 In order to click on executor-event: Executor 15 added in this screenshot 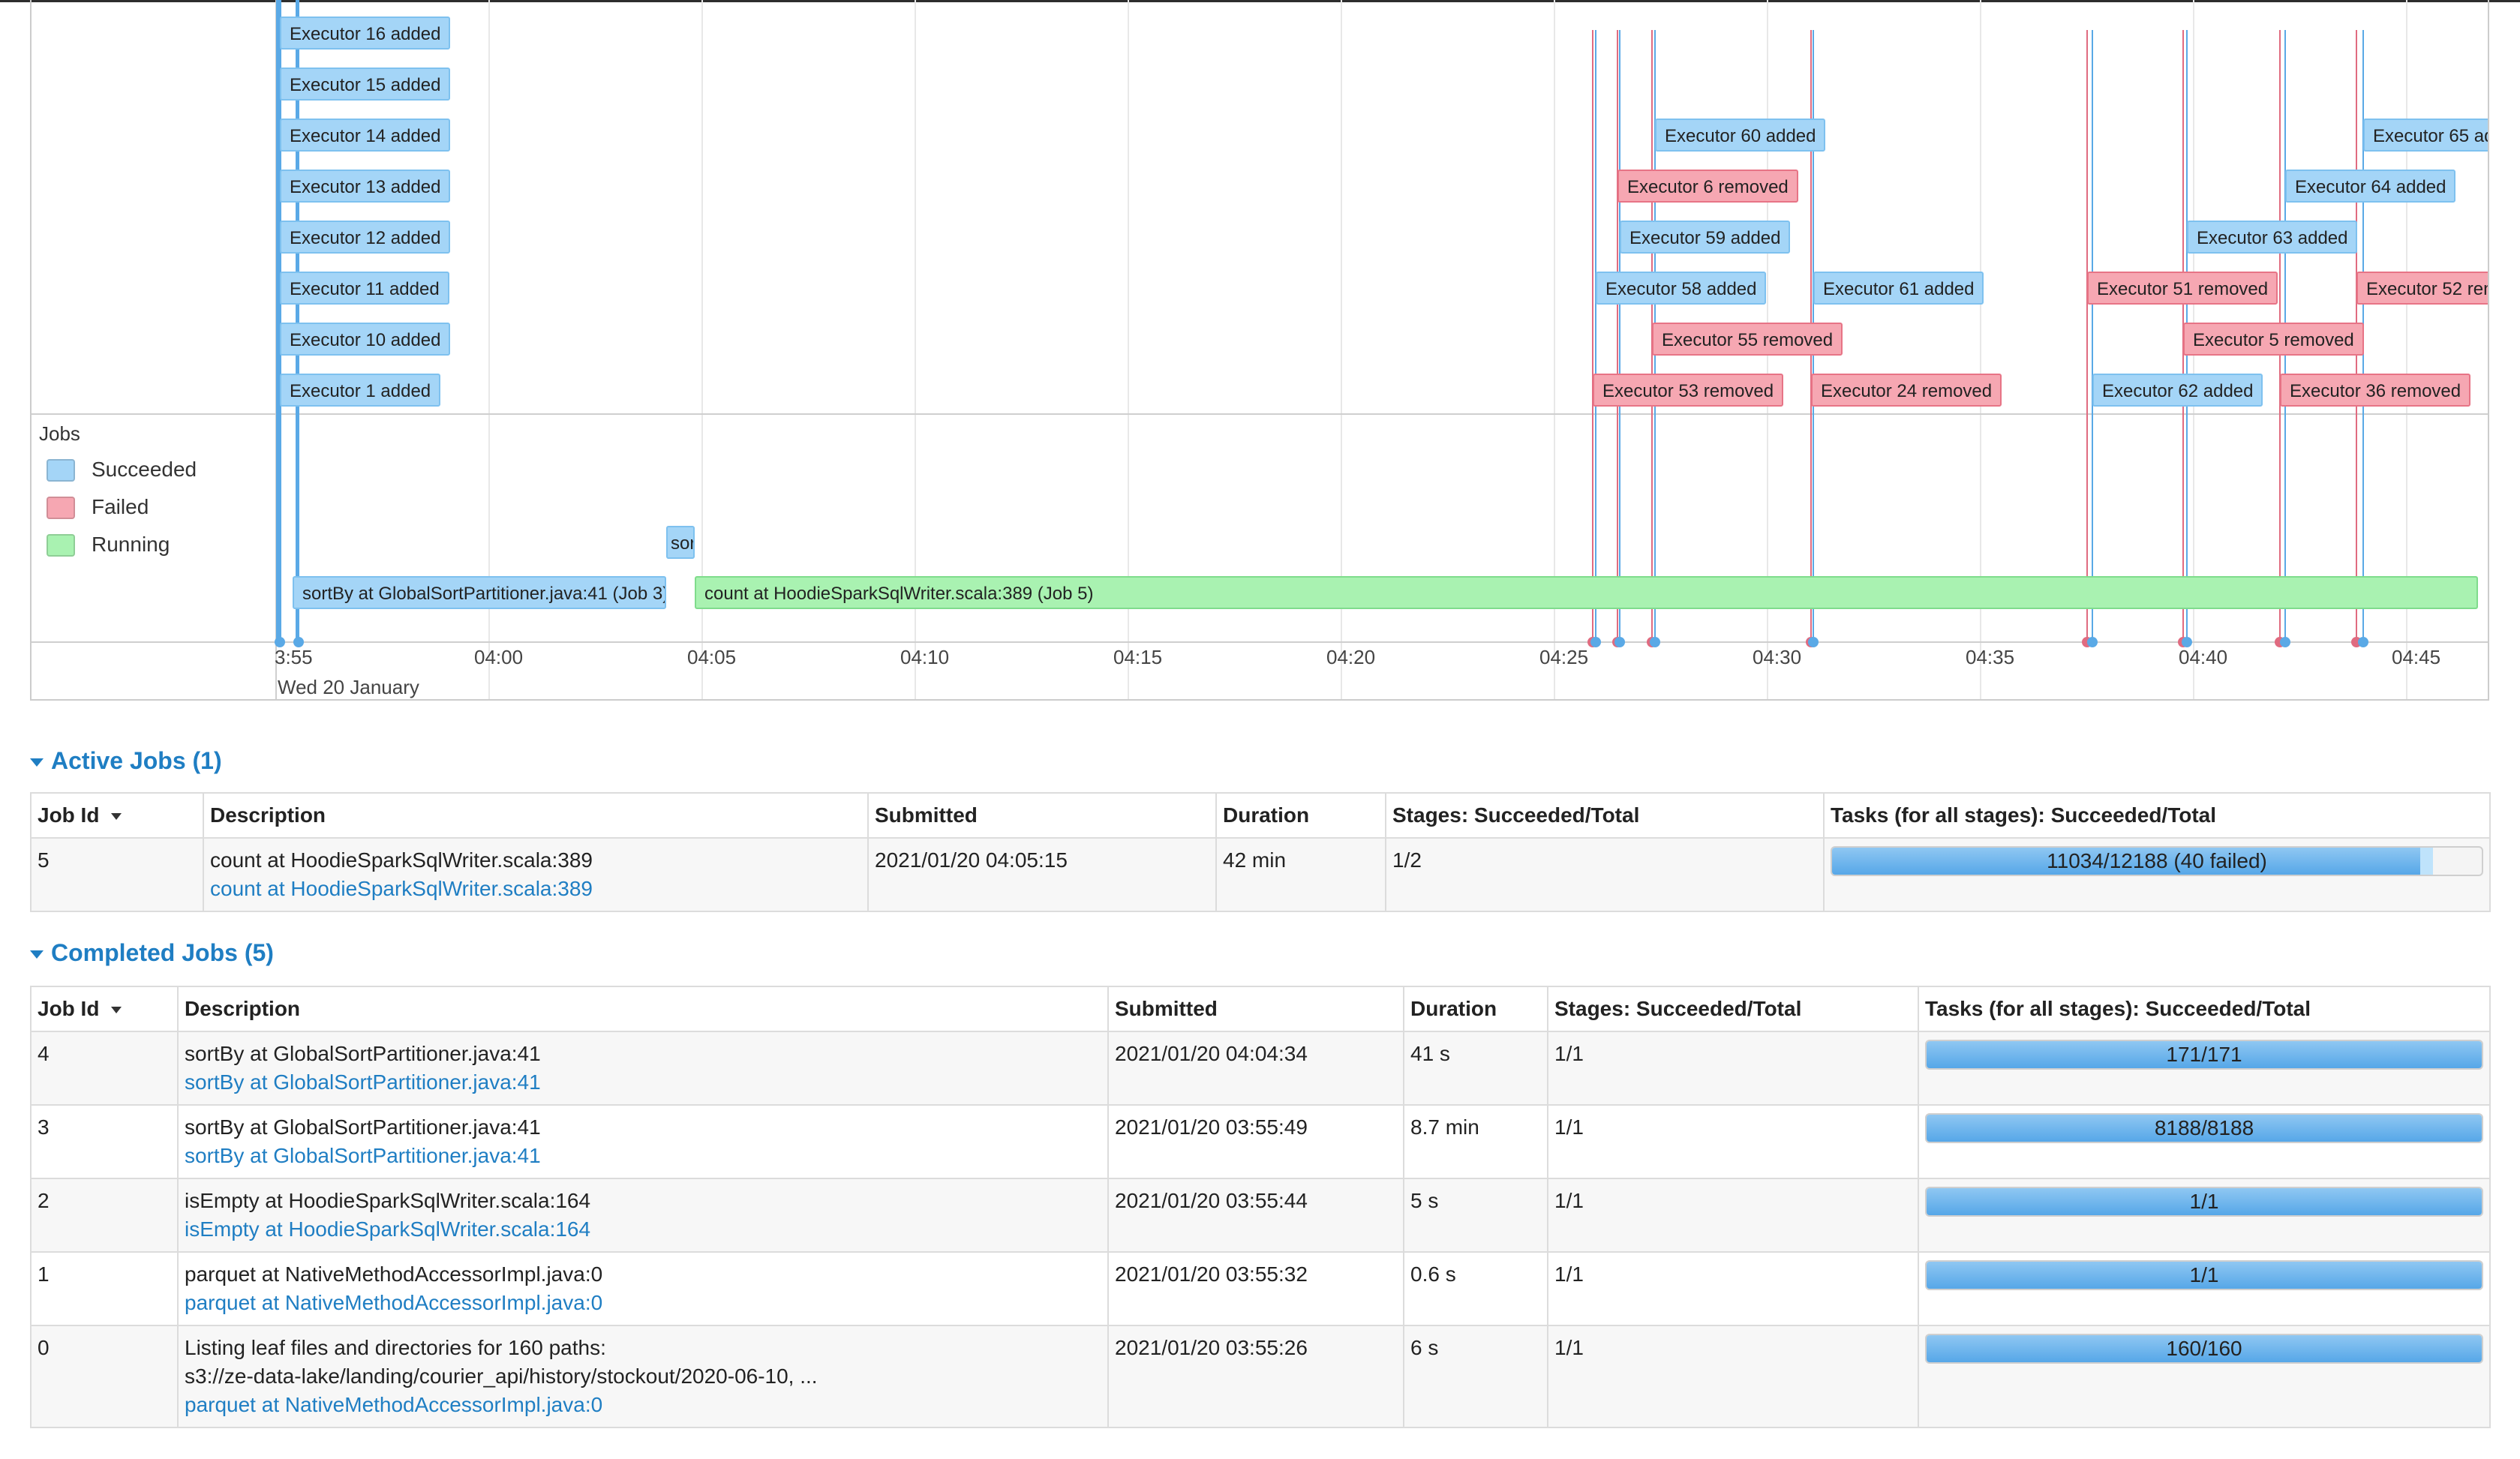, I will do `click(365, 84)`.